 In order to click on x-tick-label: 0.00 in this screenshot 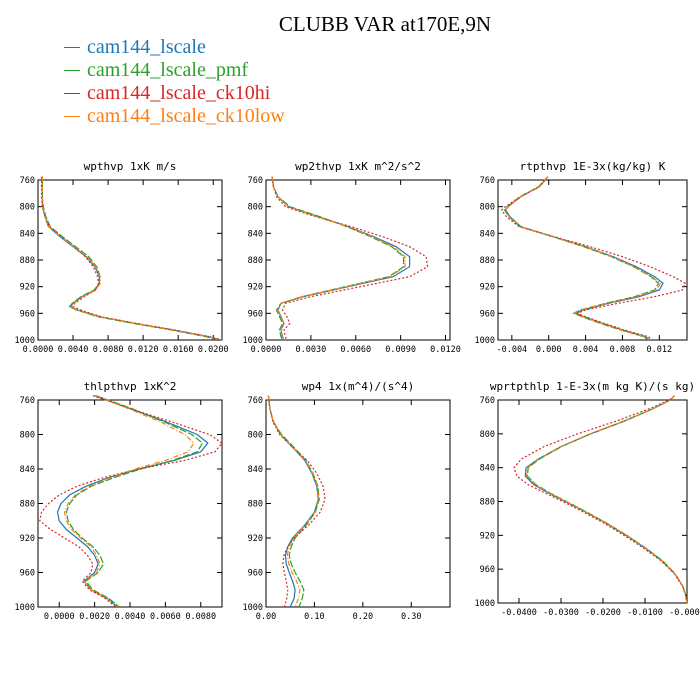, I will do `click(266, 617)`.